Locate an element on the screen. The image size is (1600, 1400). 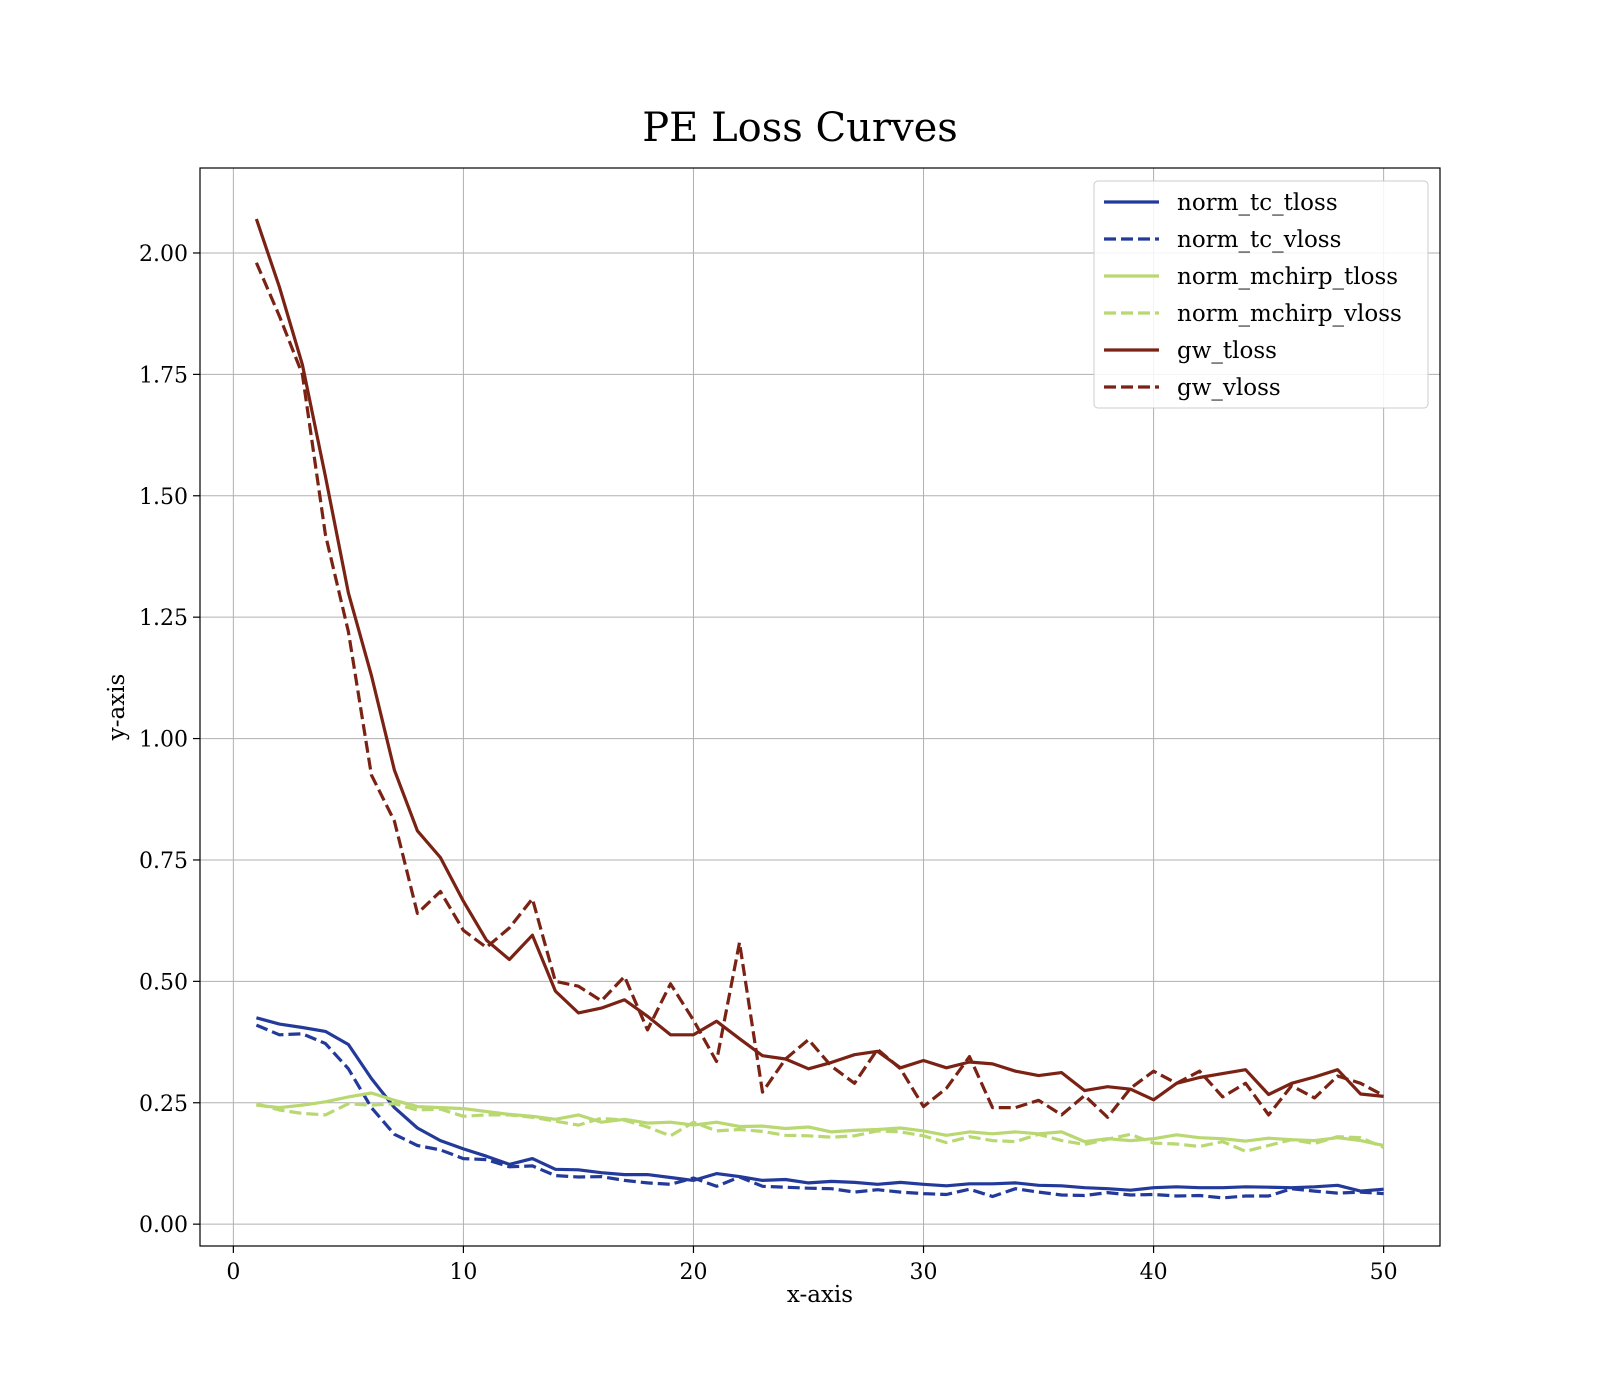
x-tick-label: 0 is located at coordinates (233, 1272).